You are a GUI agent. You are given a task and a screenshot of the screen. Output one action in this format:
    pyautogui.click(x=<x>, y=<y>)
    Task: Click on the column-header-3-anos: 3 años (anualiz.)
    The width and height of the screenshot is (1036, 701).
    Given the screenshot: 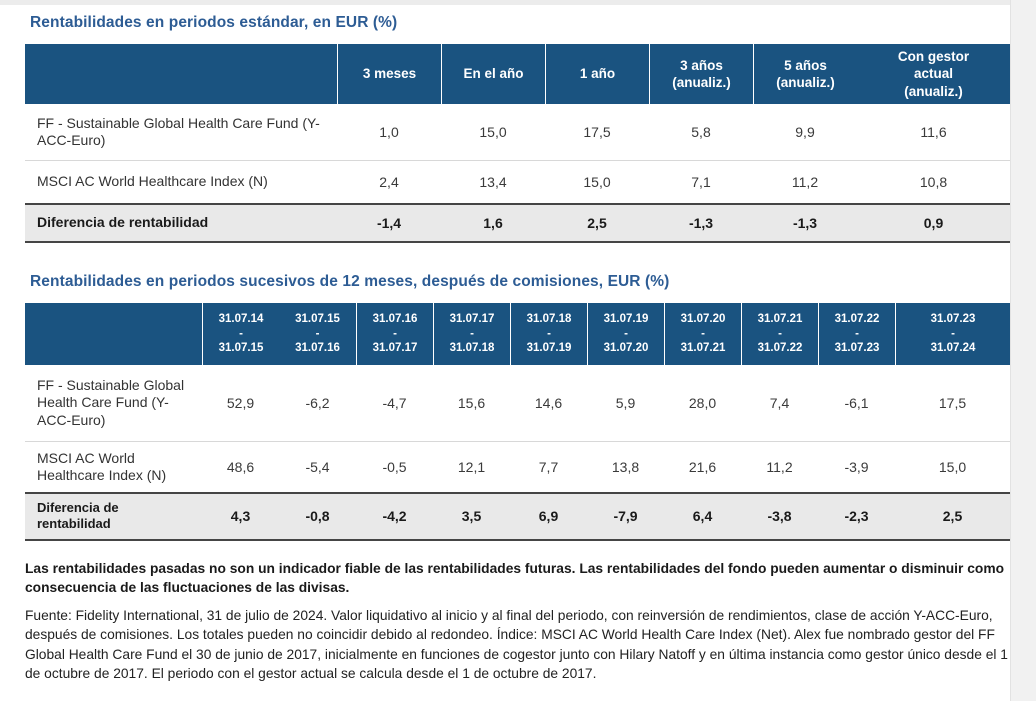 What is the action you would take?
    pyautogui.click(x=701, y=74)
    